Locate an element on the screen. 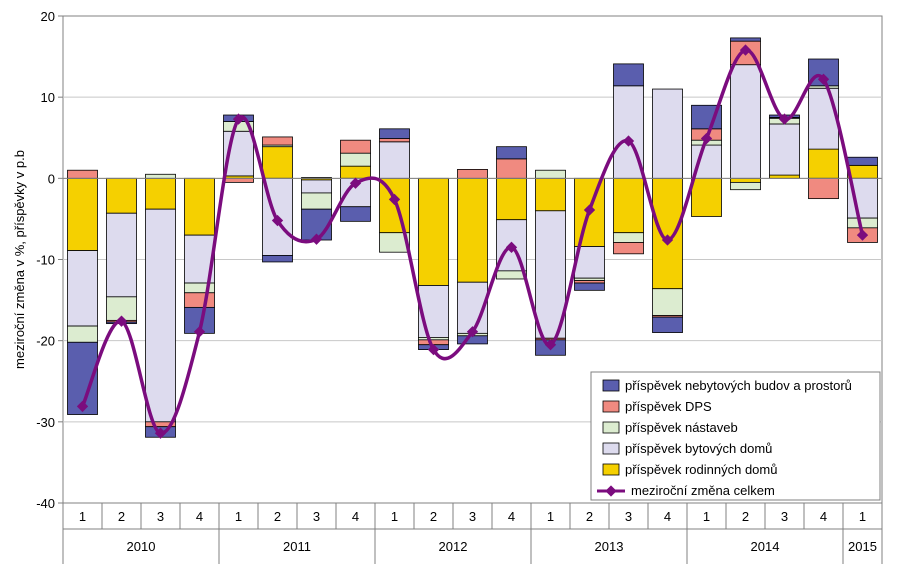 The height and width of the screenshot is (571, 900). year-label: 2011 is located at coordinates (297, 546).